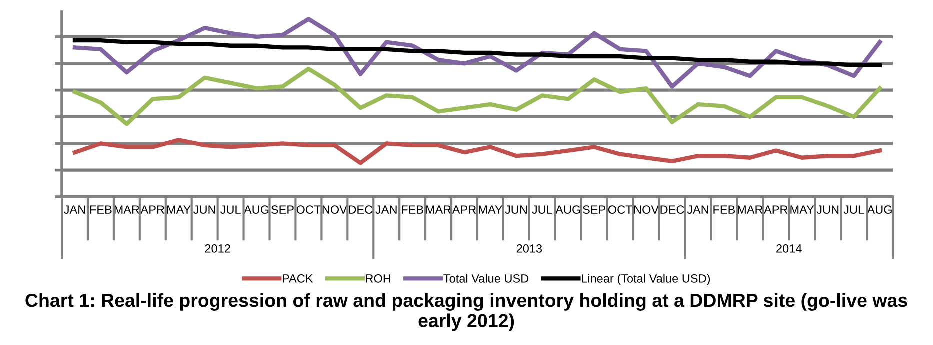 This screenshot has width=933, height=345. Describe the element at coordinates (298, 278) in the screenshot. I see `legend-label: PACK` at that location.